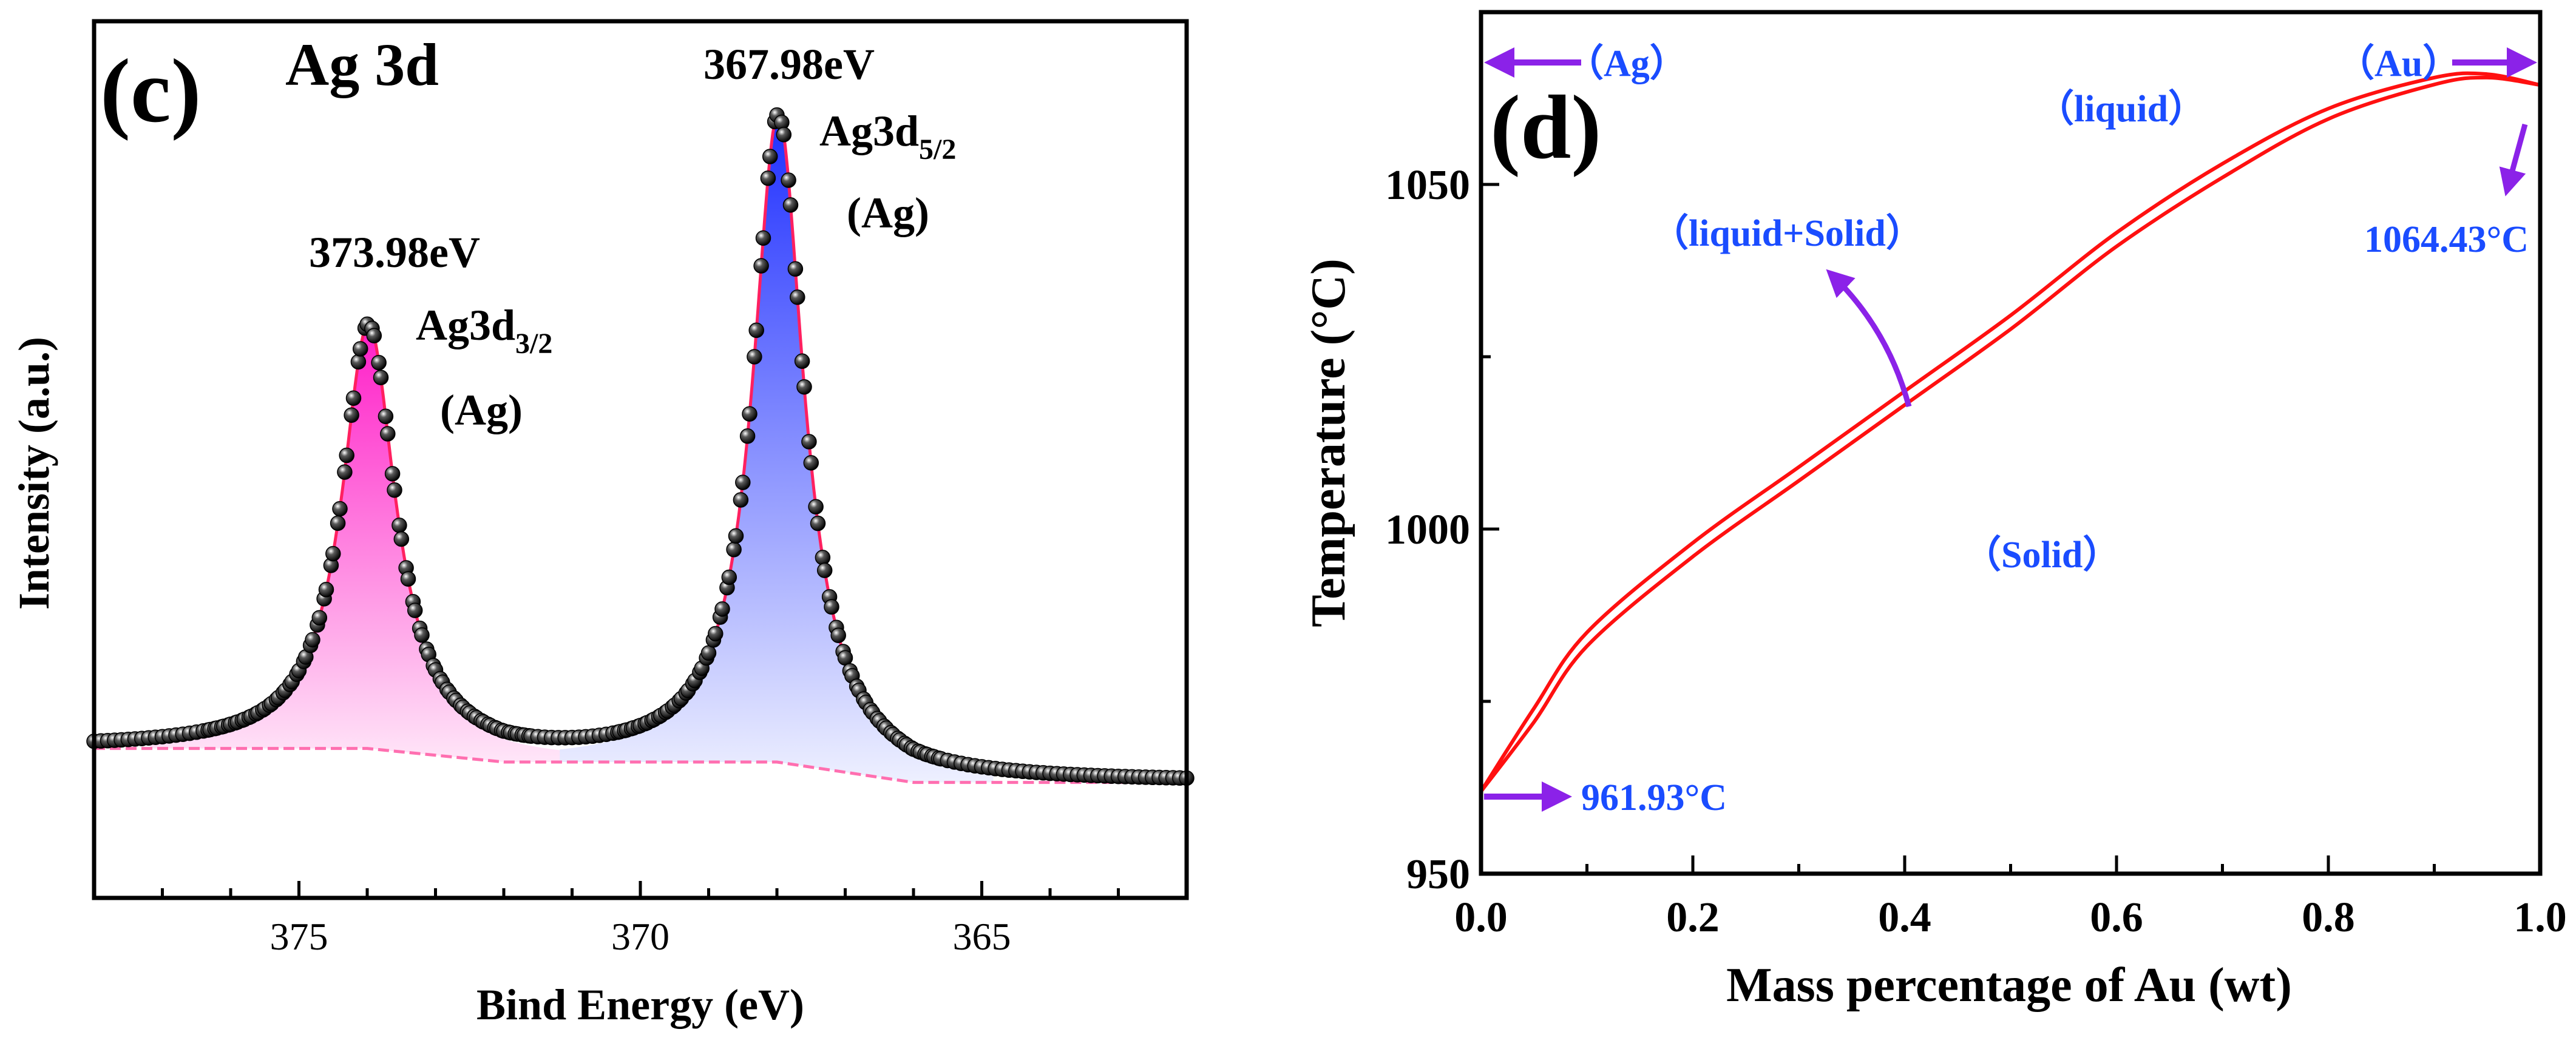 This screenshot has width=2576, height=1049. Describe the element at coordinates (1427, 530) in the screenshot. I see `y-tick-label: 1000` at that location.